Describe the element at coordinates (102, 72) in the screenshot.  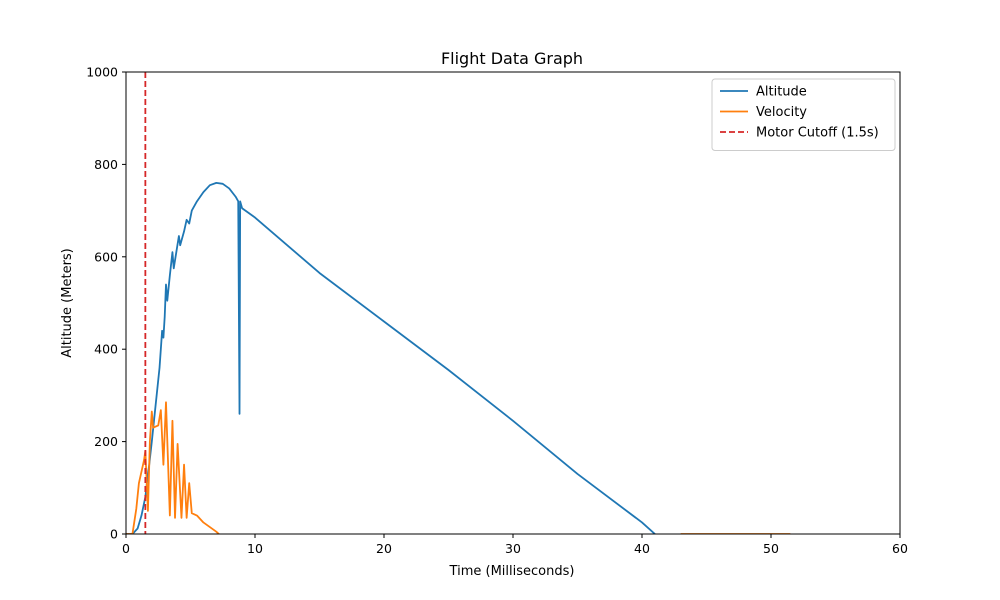
I see `y-tick-label: 1000` at that location.